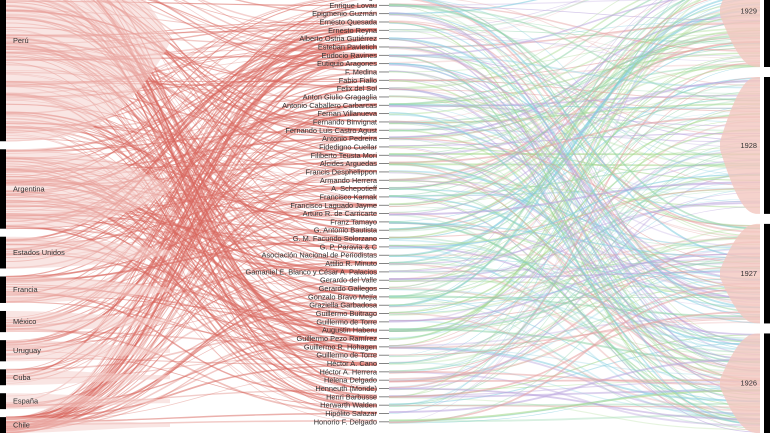  What do you see at coordinates (329, 105) in the screenshot?
I see `author-label: Antonio Caballero Carbarcas` at bounding box center [329, 105].